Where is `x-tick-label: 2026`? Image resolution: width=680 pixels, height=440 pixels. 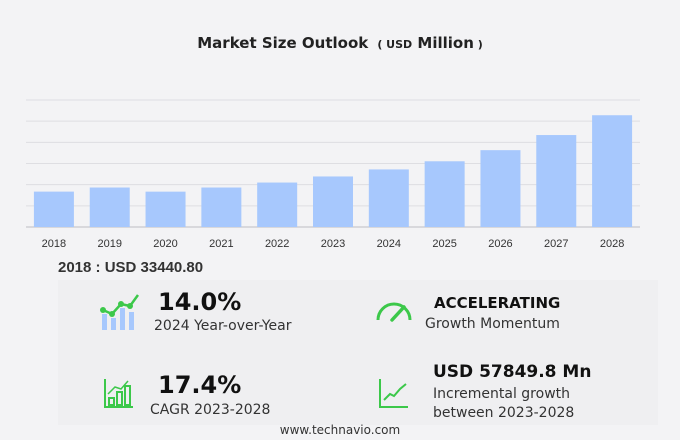
x-tick-label: 2026 is located at coordinates (500, 244).